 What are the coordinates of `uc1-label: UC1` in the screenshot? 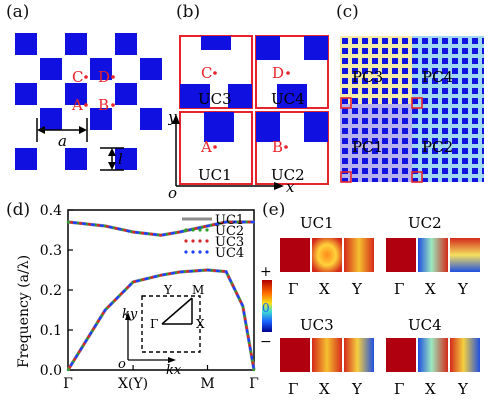 It's located at (215, 175).